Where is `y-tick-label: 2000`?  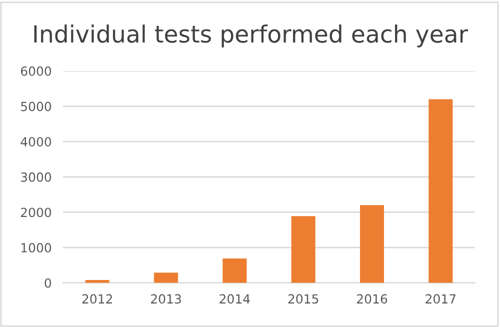
y-tick-label: 2000 is located at coordinates (36, 213).